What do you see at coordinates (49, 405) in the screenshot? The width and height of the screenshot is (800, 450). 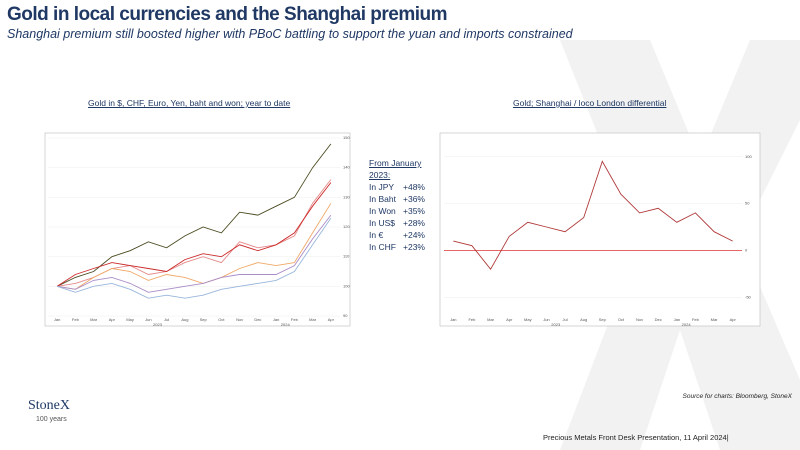 I see `logo: StoneX` at bounding box center [49, 405].